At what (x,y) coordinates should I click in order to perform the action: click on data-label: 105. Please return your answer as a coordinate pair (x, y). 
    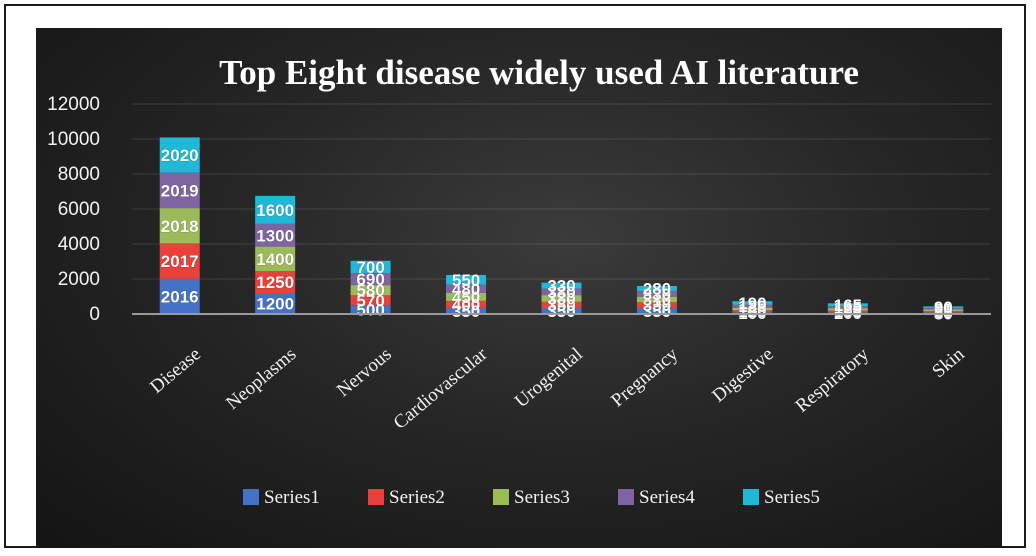
    Looking at the image, I should click on (848, 311).